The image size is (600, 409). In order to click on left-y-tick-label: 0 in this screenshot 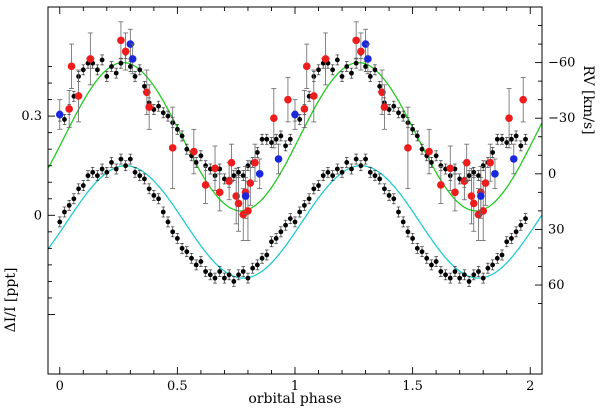, I will do `click(38, 215)`.